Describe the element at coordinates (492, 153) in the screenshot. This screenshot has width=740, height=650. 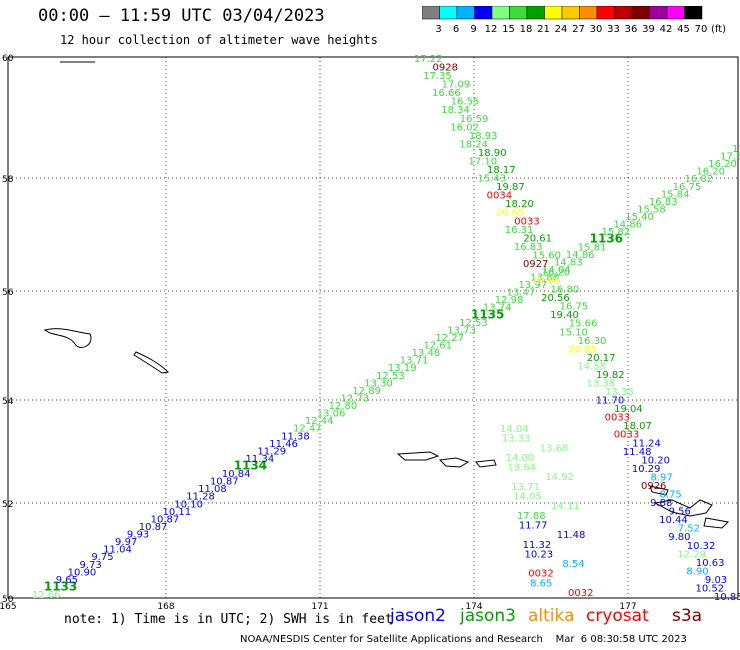
I see `wave-height-label: 18.90` at that location.